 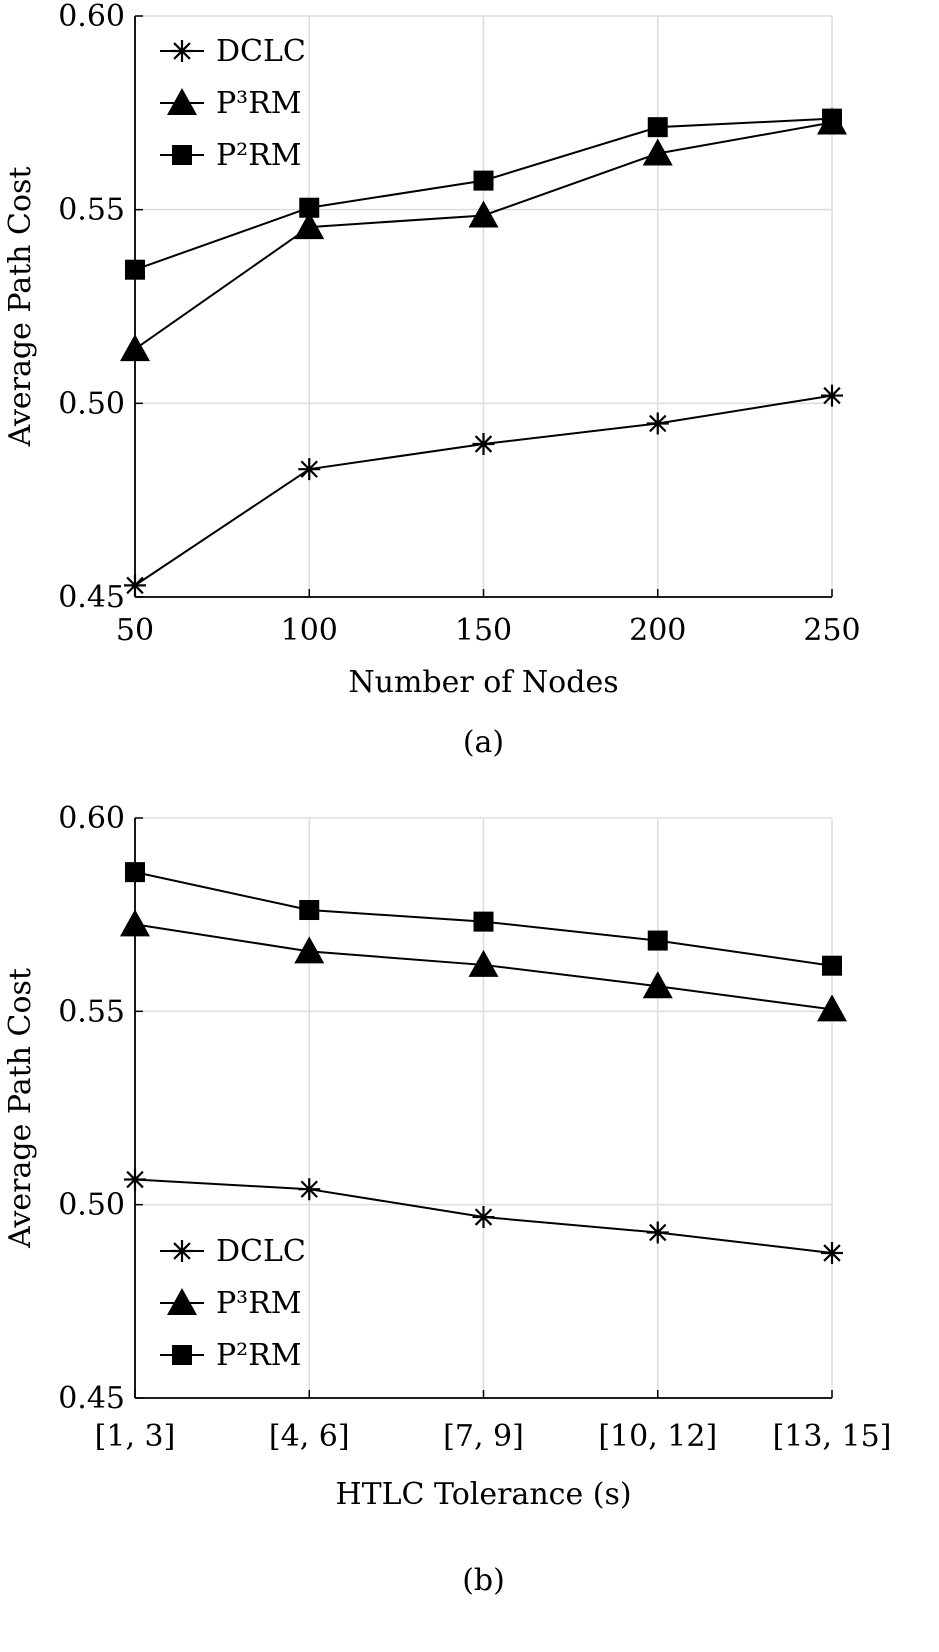 What do you see at coordinates (483, 1580) in the screenshot?
I see `panel-caption: (b)` at bounding box center [483, 1580].